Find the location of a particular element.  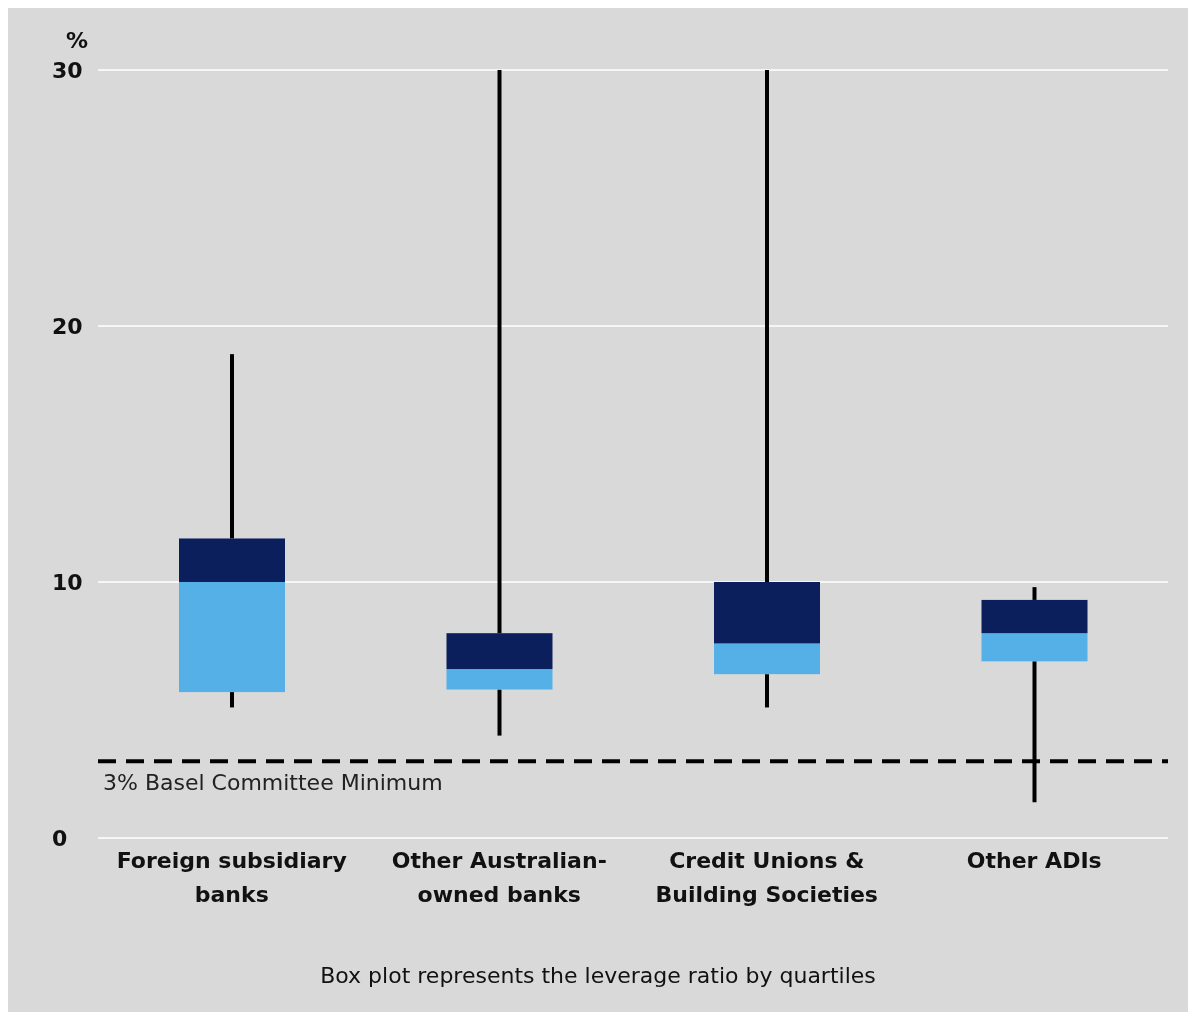

x-tick-label: Credit Unions & Building Societies is located at coordinates (766, 877).